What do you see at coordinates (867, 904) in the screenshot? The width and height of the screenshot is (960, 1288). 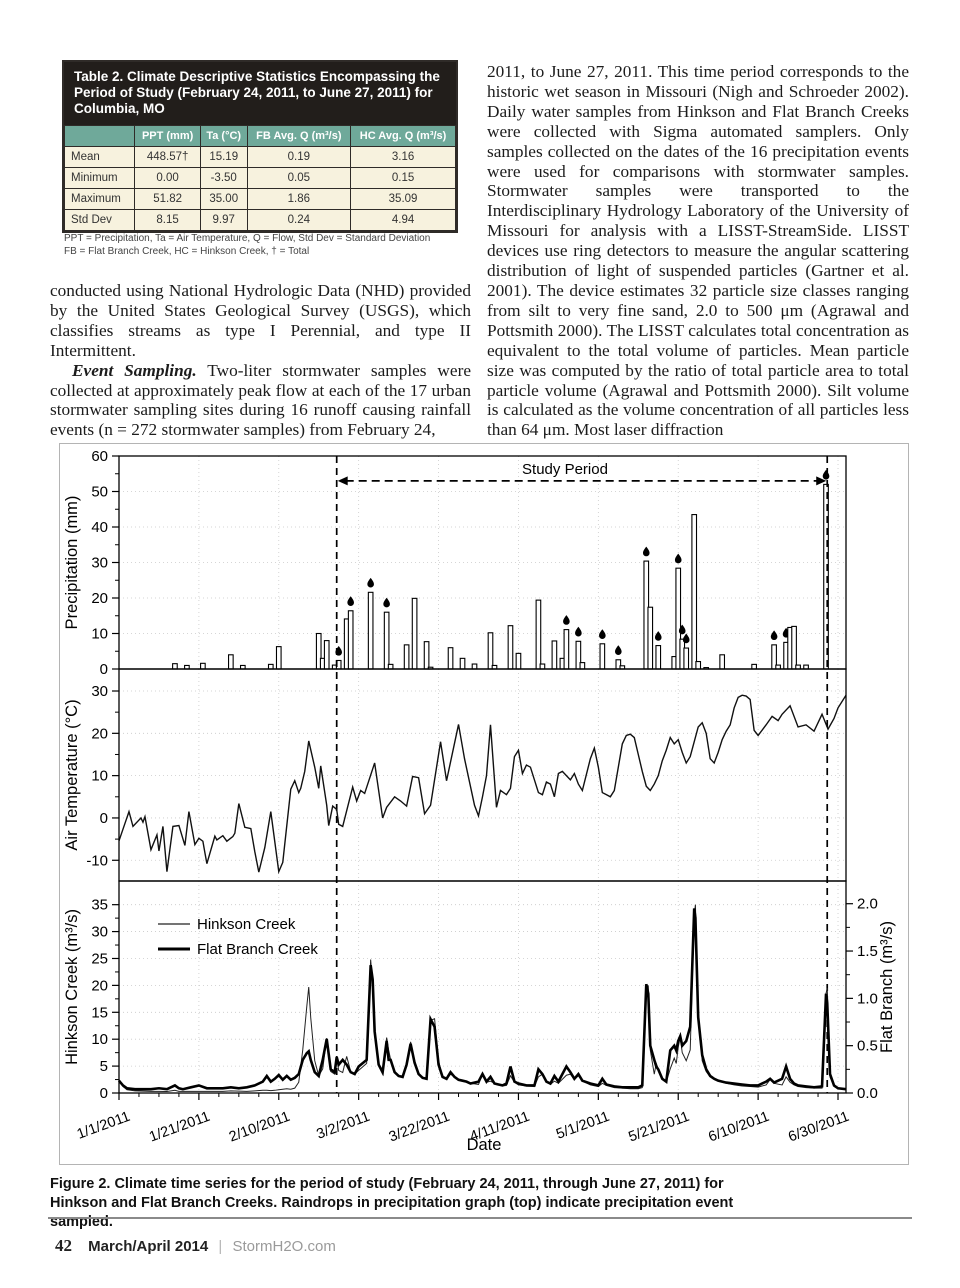 I see `right-axis-tick-label: 2.0` at bounding box center [867, 904].